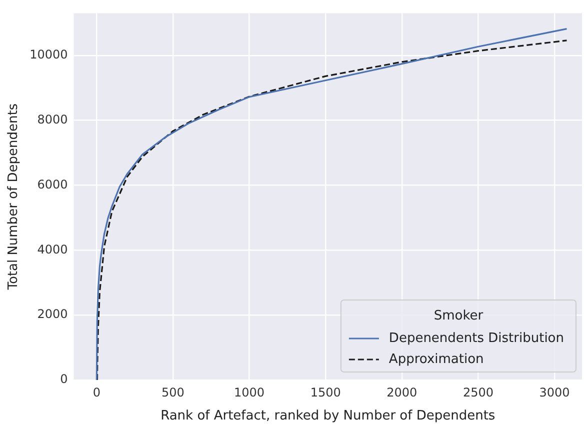  What do you see at coordinates (49, 55) in the screenshot?
I see `y-tick-label: 10000` at bounding box center [49, 55].